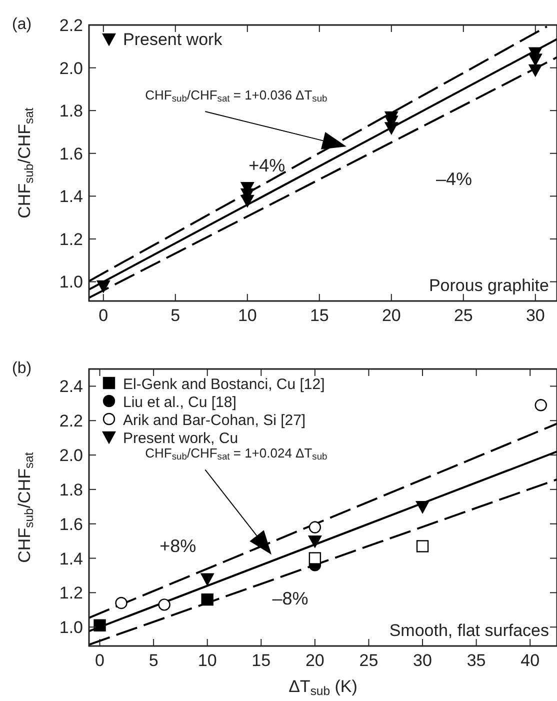 The height and width of the screenshot is (701, 557). I want to click on annotation: +8%, so click(178, 546).